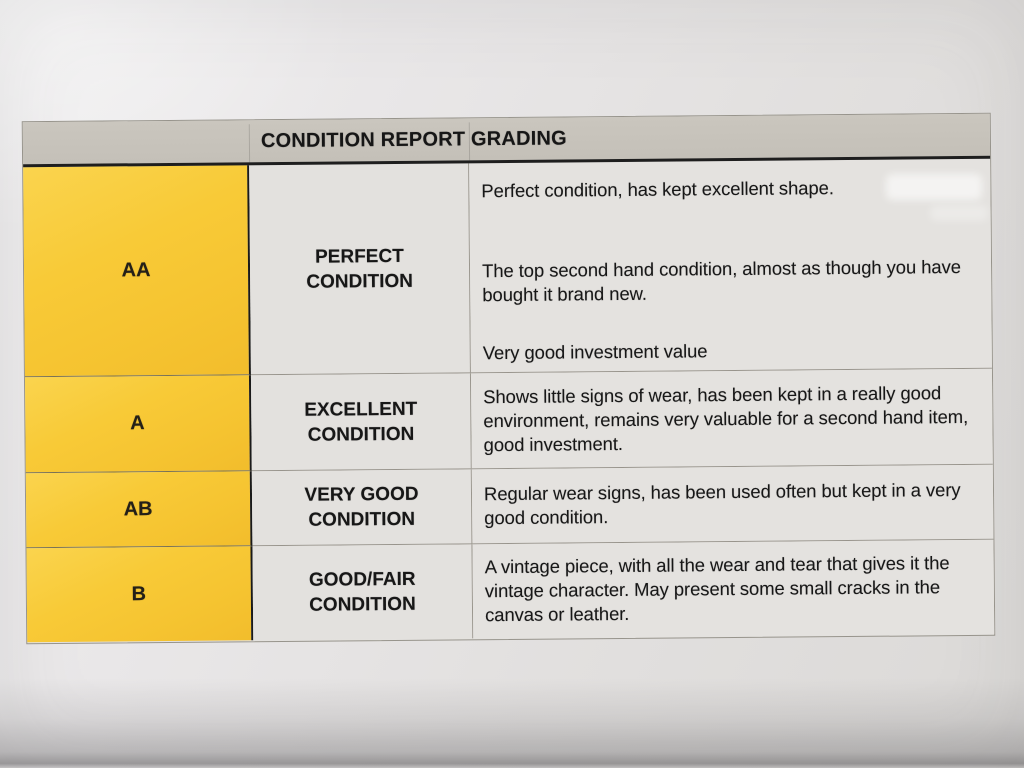 The image size is (1024, 768). I want to click on grade-code-cell: A, so click(138, 424).